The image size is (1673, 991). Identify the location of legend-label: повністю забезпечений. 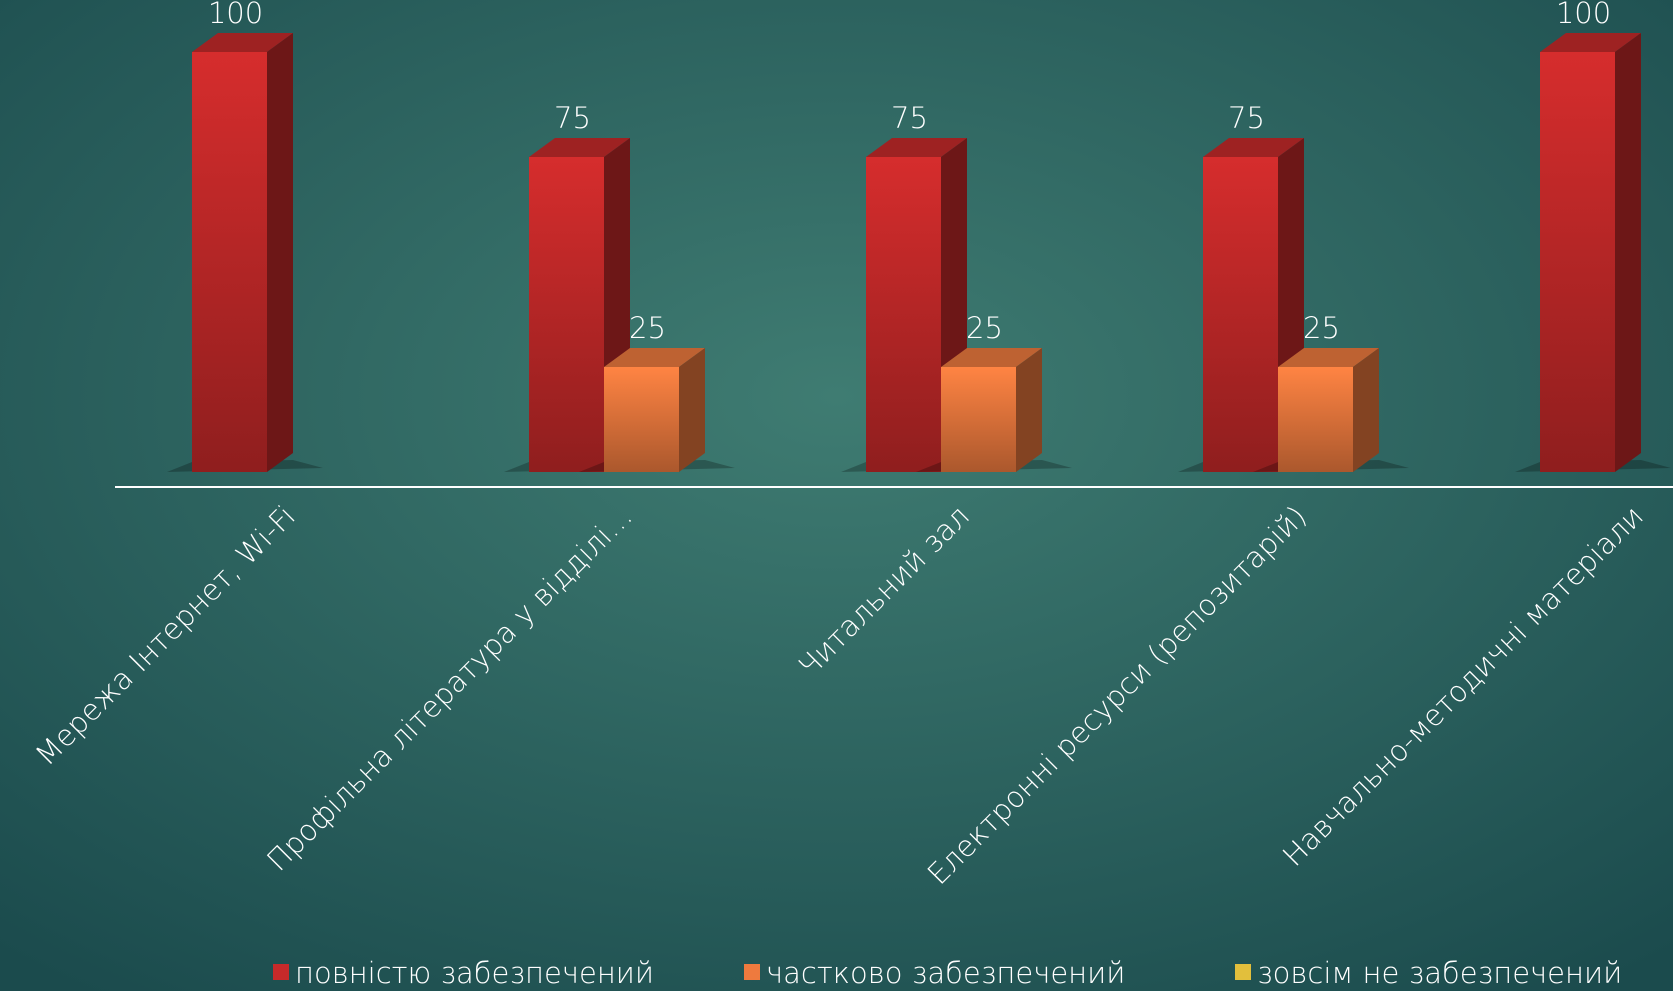
(474, 973).